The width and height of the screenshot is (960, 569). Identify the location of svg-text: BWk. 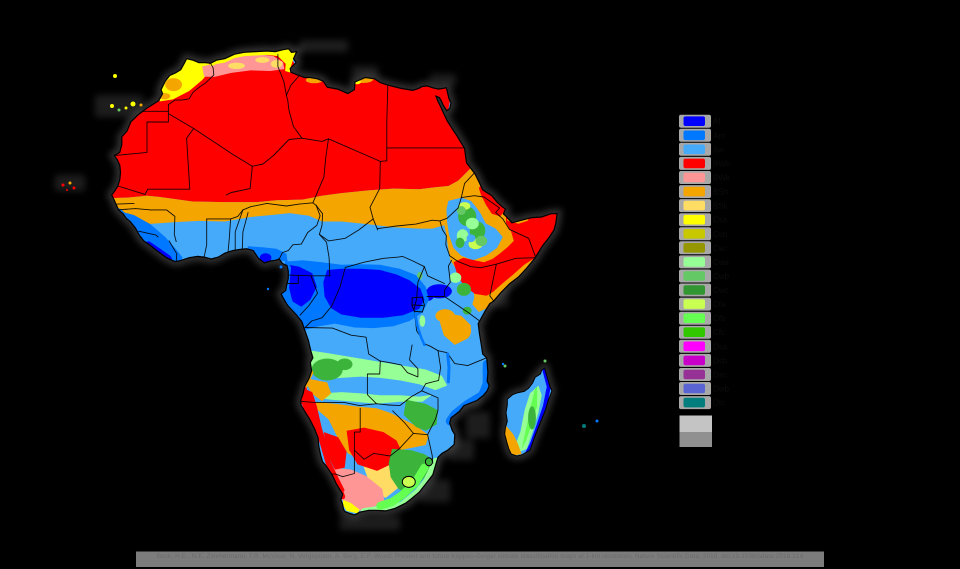
(722, 178).